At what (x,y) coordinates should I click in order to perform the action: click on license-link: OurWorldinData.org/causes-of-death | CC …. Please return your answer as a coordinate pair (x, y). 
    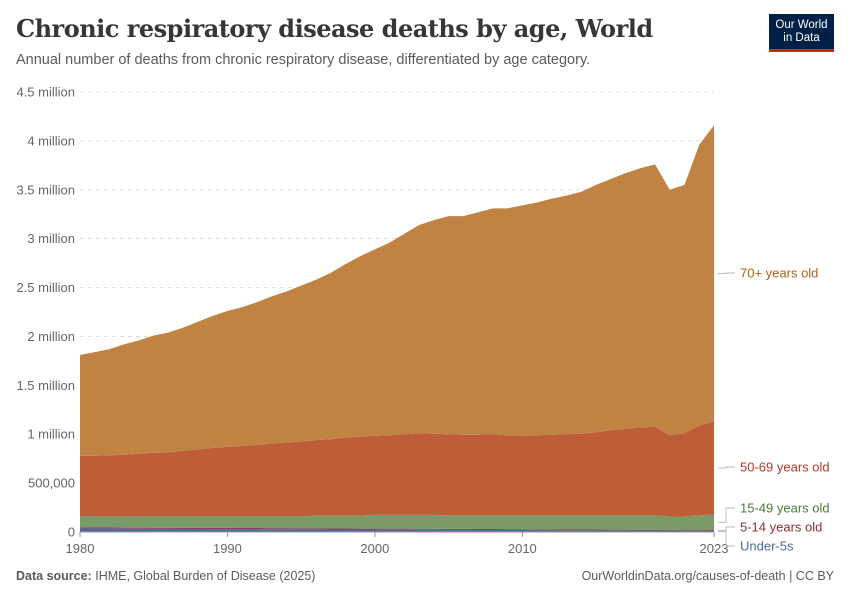
    Looking at the image, I should click on (707, 576).